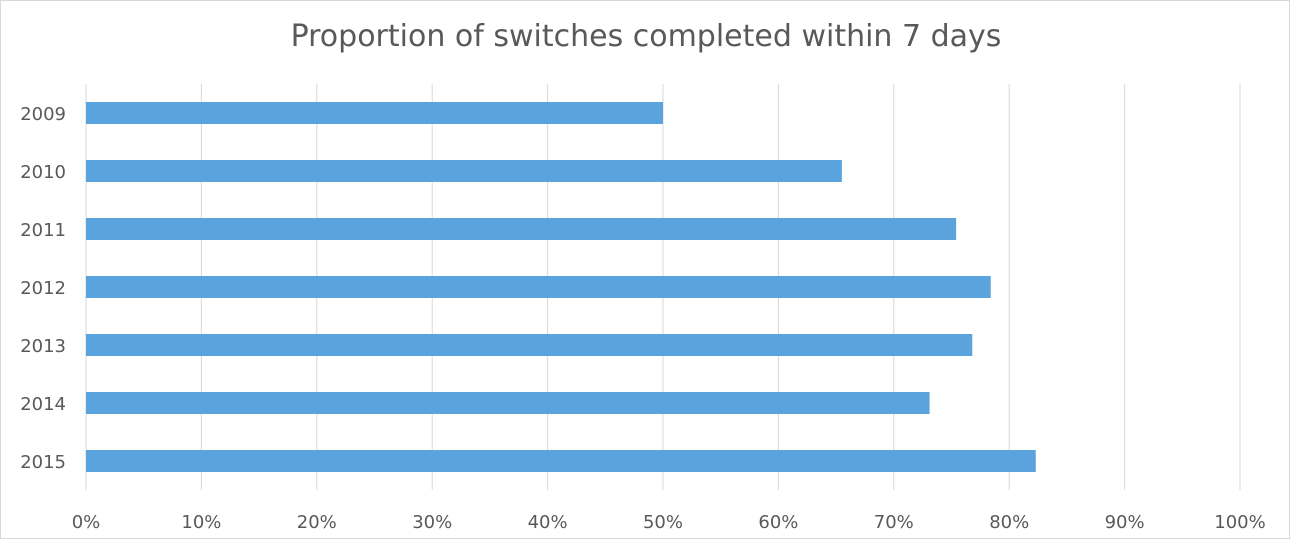  Describe the element at coordinates (508, 403) in the screenshot. I see `bar-2014` at that location.